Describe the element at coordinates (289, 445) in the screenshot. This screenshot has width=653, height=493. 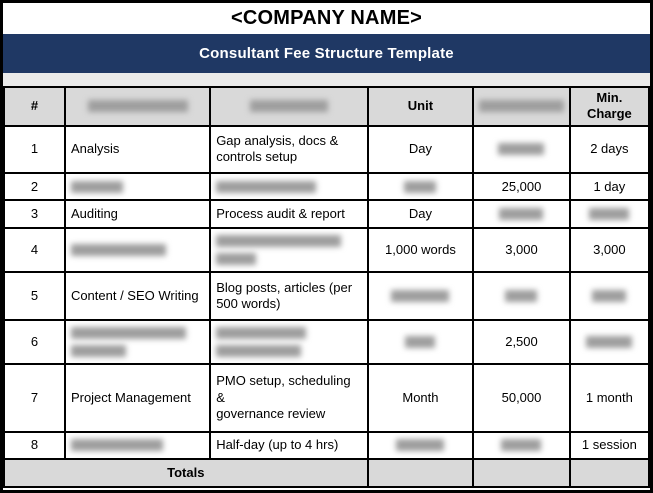
I see `cell-description: Half-day (up to 4 hrs)` at that location.